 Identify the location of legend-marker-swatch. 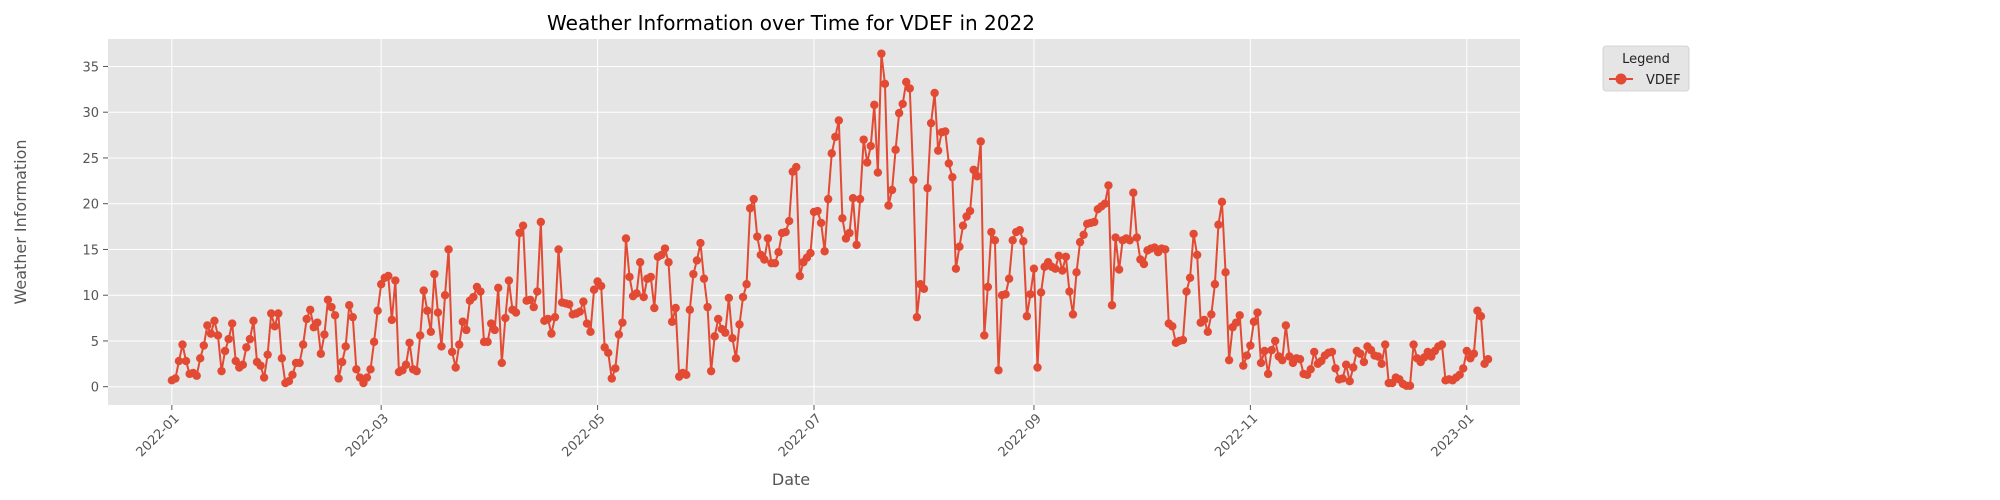
(1621, 79).